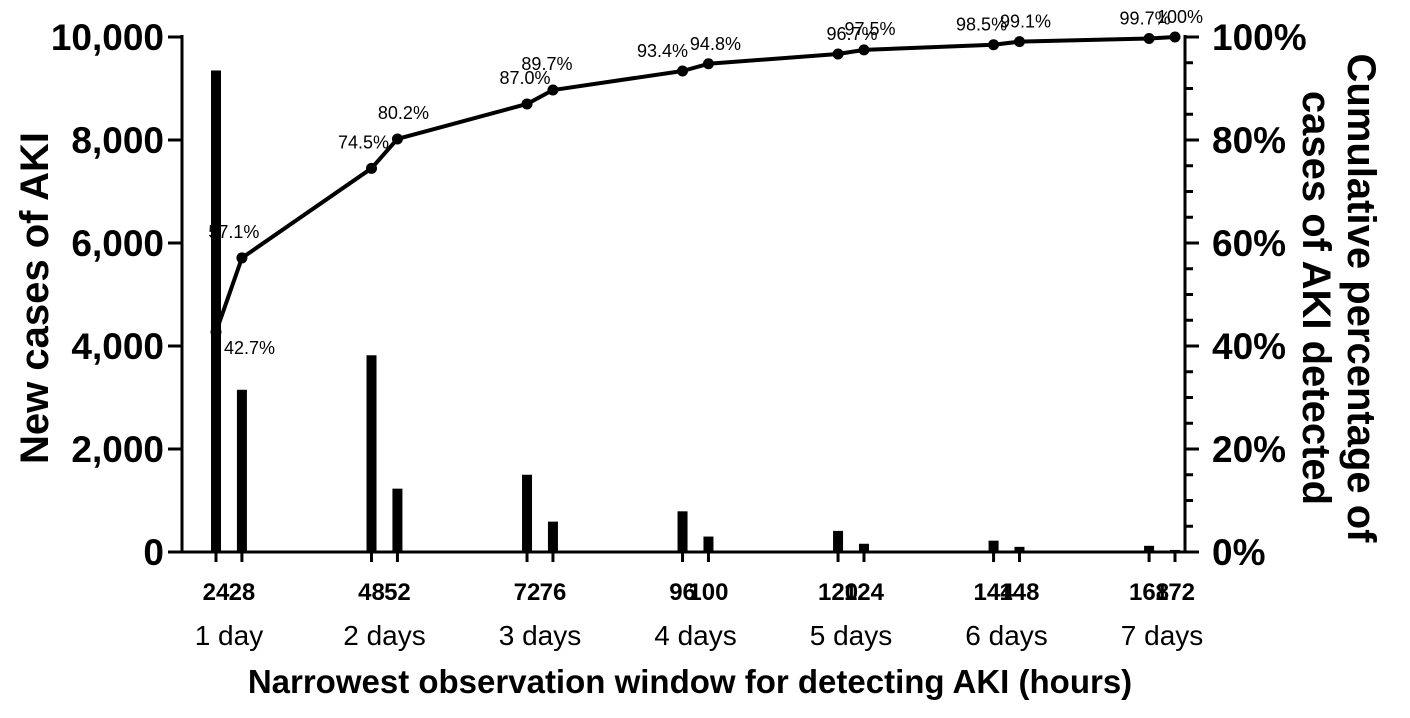  What do you see at coordinates (540, 635) in the screenshot?
I see `day-label: 3 days` at bounding box center [540, 635].